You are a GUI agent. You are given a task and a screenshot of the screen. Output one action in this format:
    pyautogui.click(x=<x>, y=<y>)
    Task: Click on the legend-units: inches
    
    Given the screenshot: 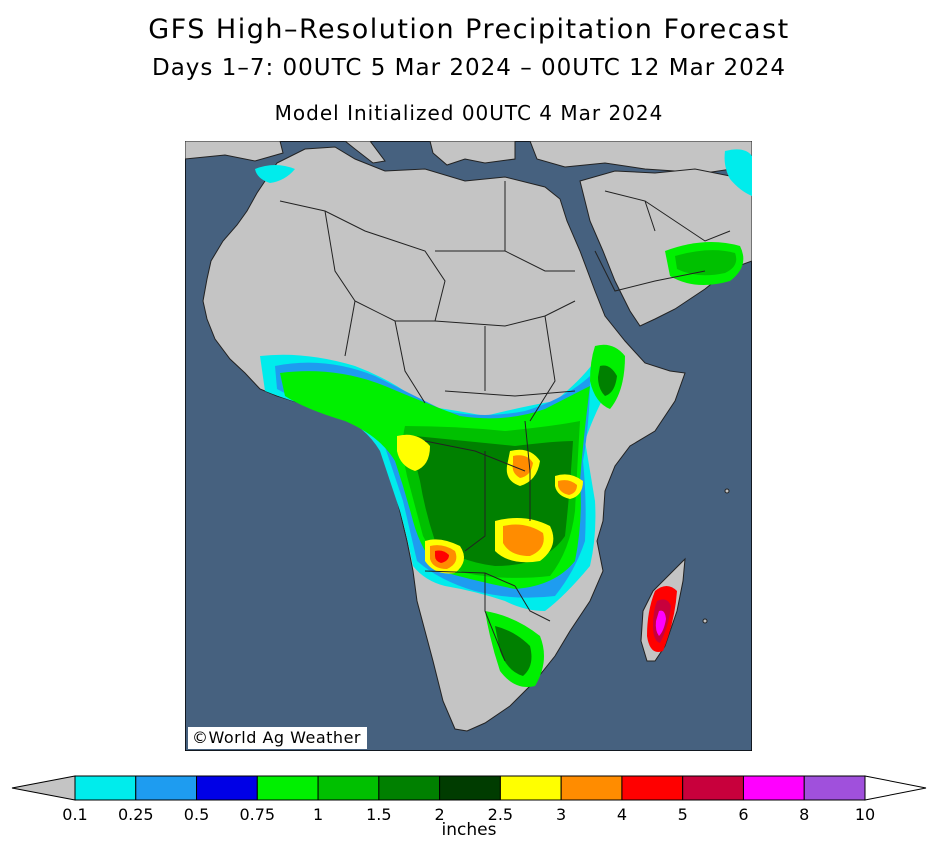 What is the action you would take?
    pyautogui.click(x=469, y=830)
    